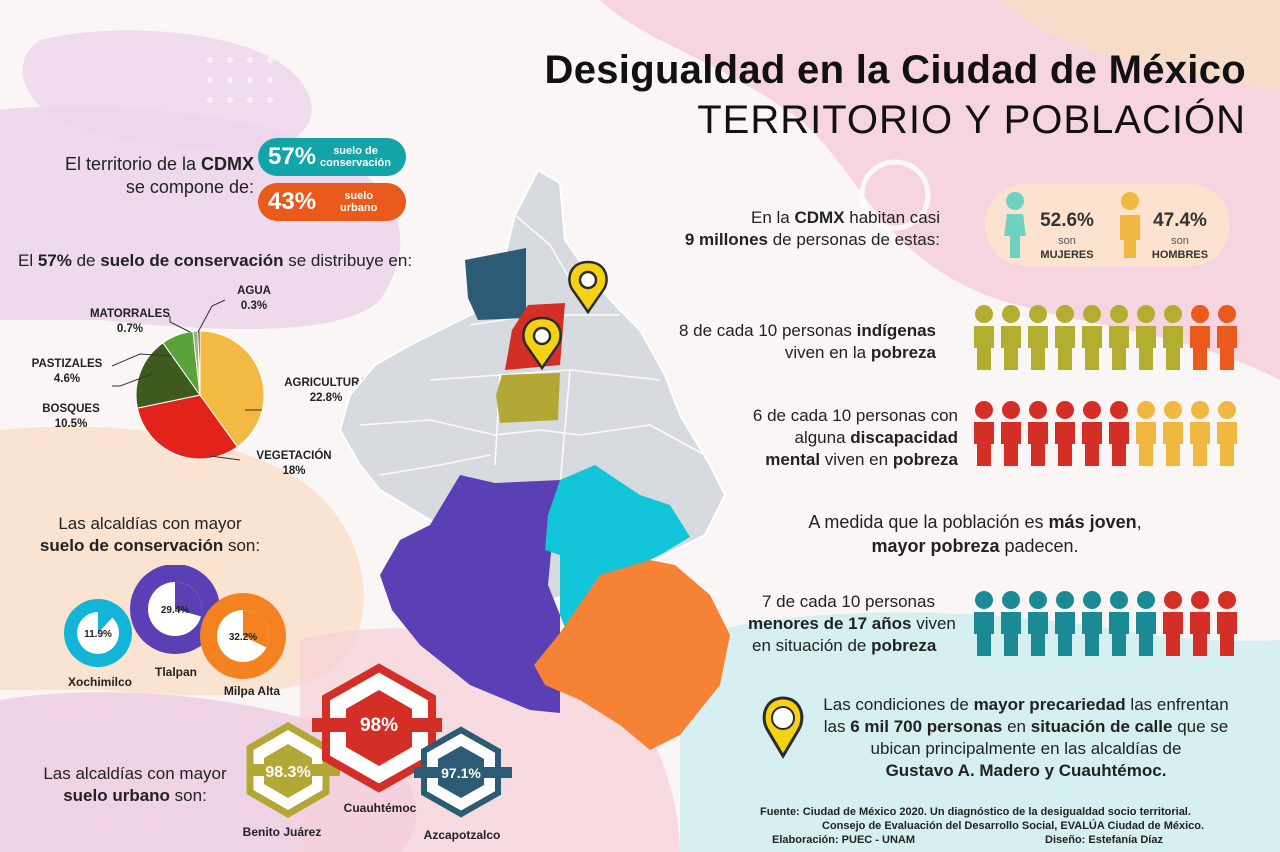 Image resolution: width=1280 pixels, height=852 pixels. What do you see at coordinates (462, 835) in the screenshot?
I see `hex-name-azcapotzalco: Azcapotzalco` at bounding box center [462, 835].